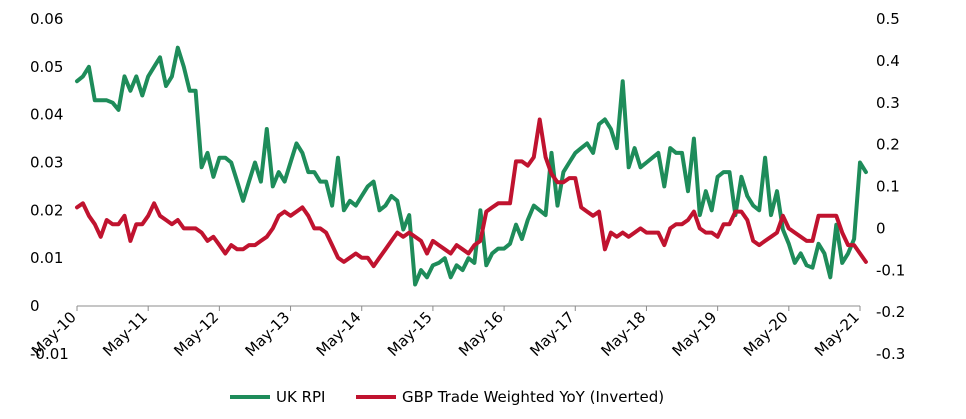 The height and width of the screenshot is (419, 966). What do you see at coordinates (46, 258) in the screenshot?
I see `left-tick-label: 0.01` at bounding box center [46, 258].